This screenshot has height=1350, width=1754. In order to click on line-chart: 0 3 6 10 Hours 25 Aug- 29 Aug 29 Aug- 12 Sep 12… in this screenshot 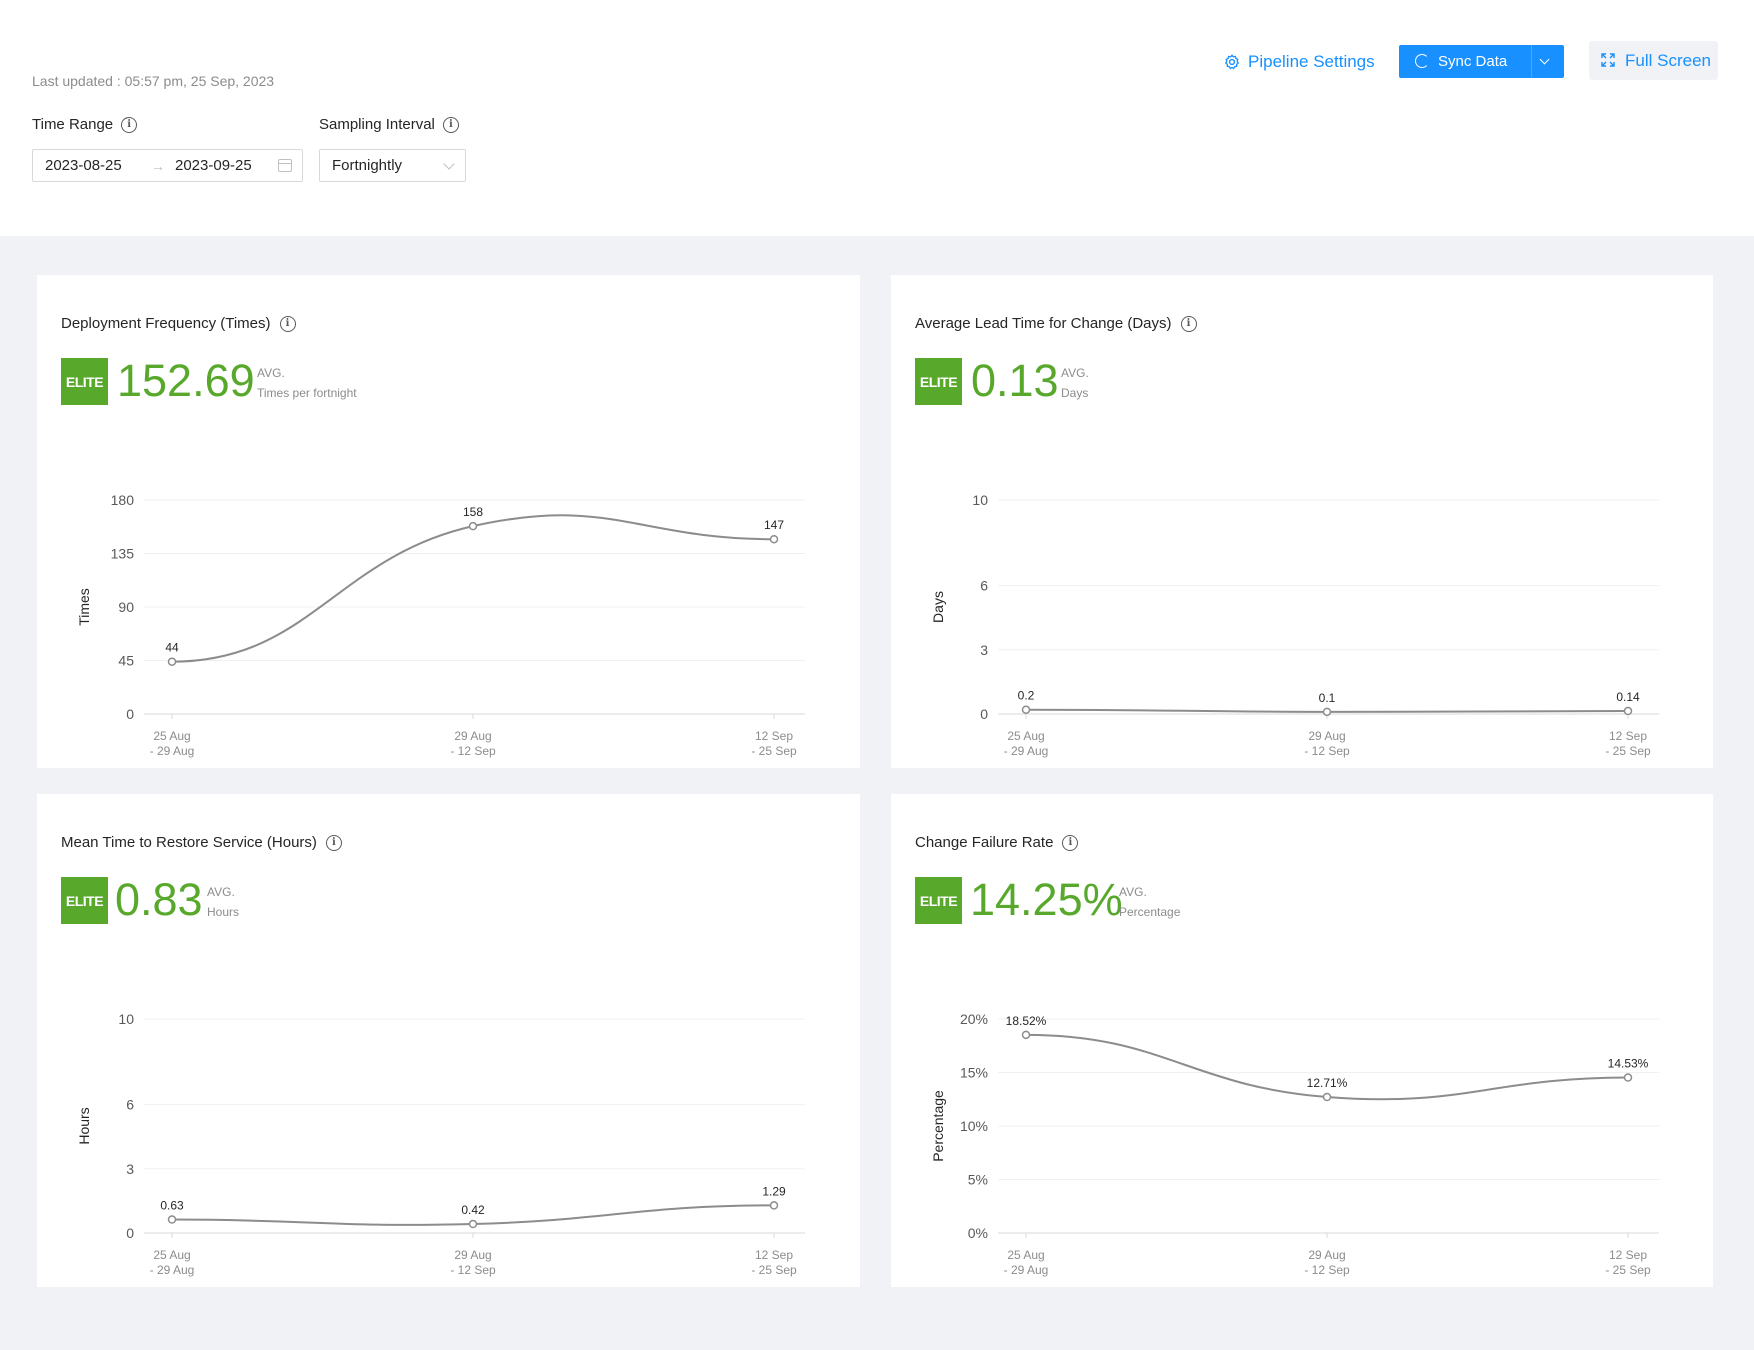, I will do `click(440, 1144)`.